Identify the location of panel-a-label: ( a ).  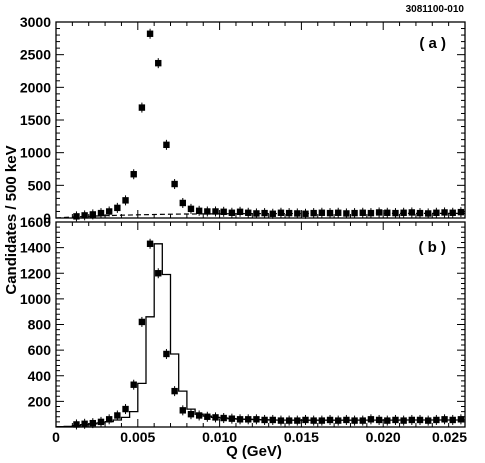
(432, 43).